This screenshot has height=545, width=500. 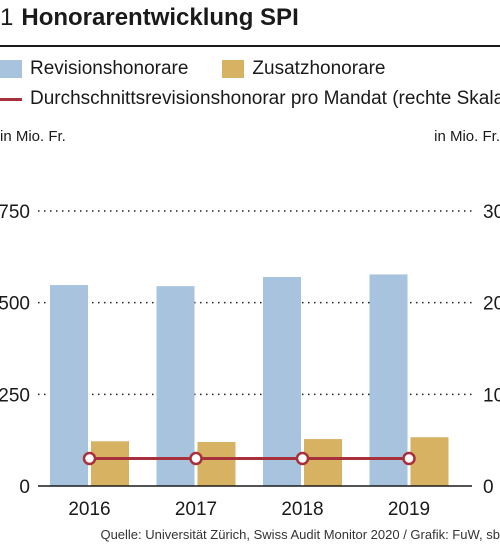 I want to click on y-tick-right: 20, so click(x=491, y=304).